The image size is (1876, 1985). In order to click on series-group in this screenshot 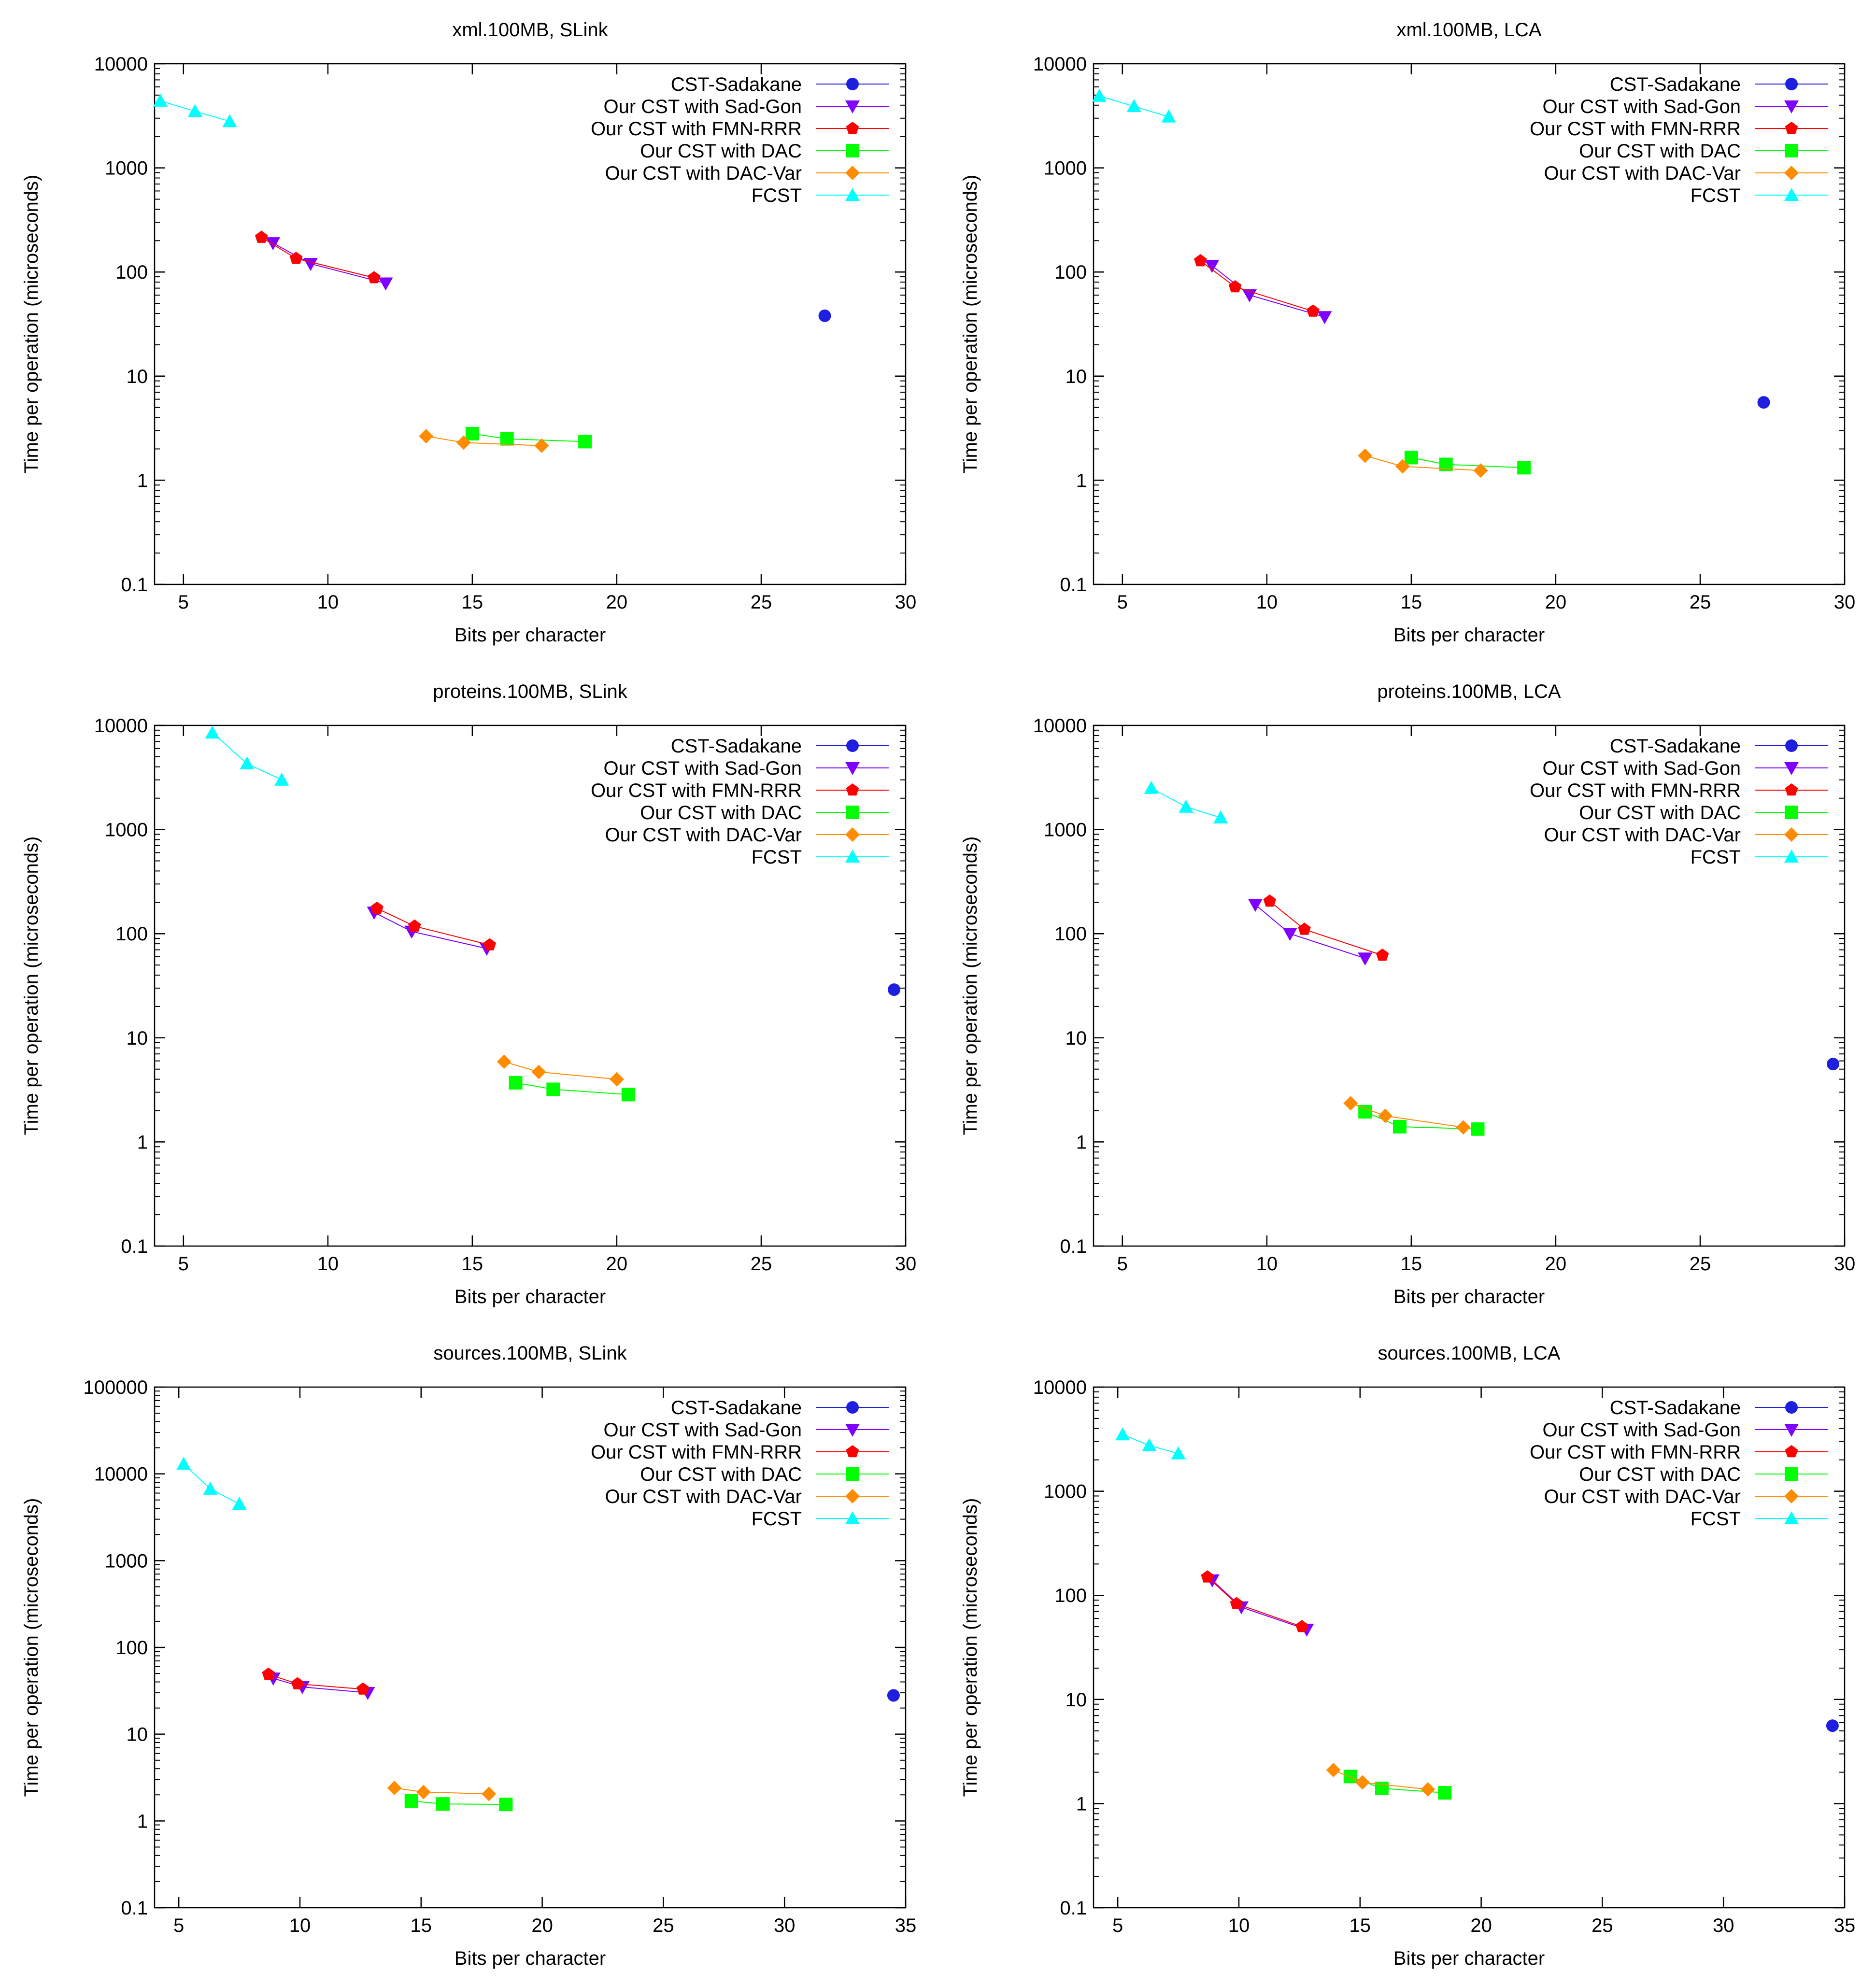, I will do `click(538, 1635)`.